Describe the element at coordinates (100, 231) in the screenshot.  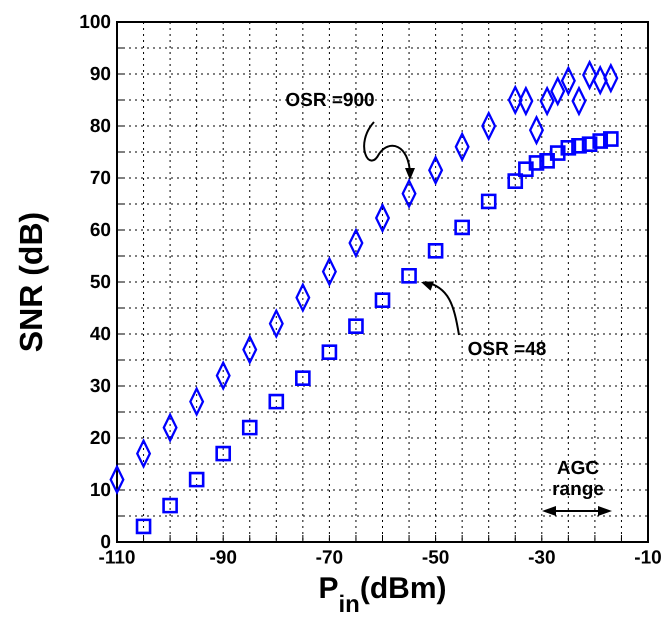
I see `y-tick-label: 60` at that location.